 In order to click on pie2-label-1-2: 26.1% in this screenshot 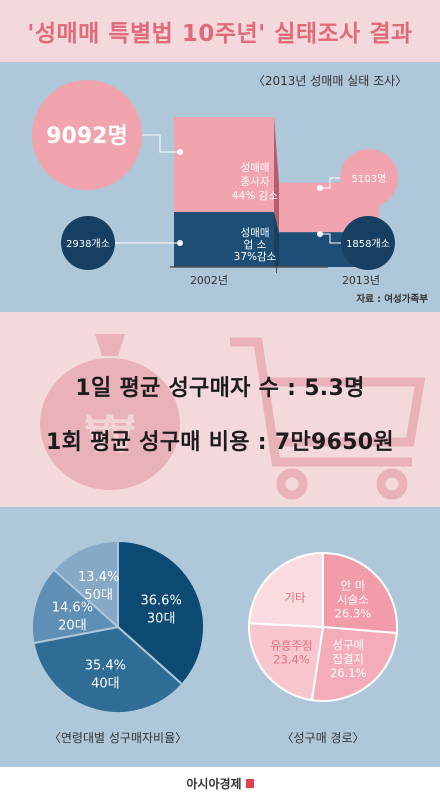, I will do `click(348, 673)`.